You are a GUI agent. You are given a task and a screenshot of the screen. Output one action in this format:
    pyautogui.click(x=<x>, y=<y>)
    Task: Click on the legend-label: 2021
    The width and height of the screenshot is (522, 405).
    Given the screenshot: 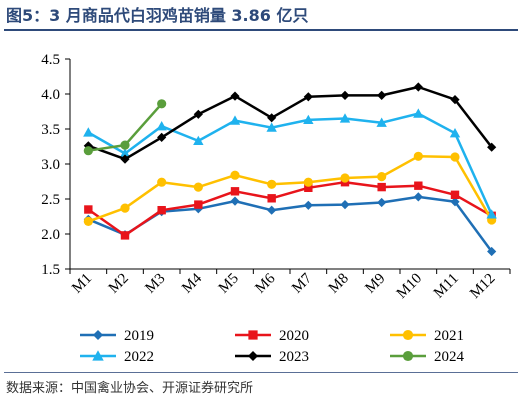 What is the action you would take?
    pyautogui.click(x=449, y=336)
    